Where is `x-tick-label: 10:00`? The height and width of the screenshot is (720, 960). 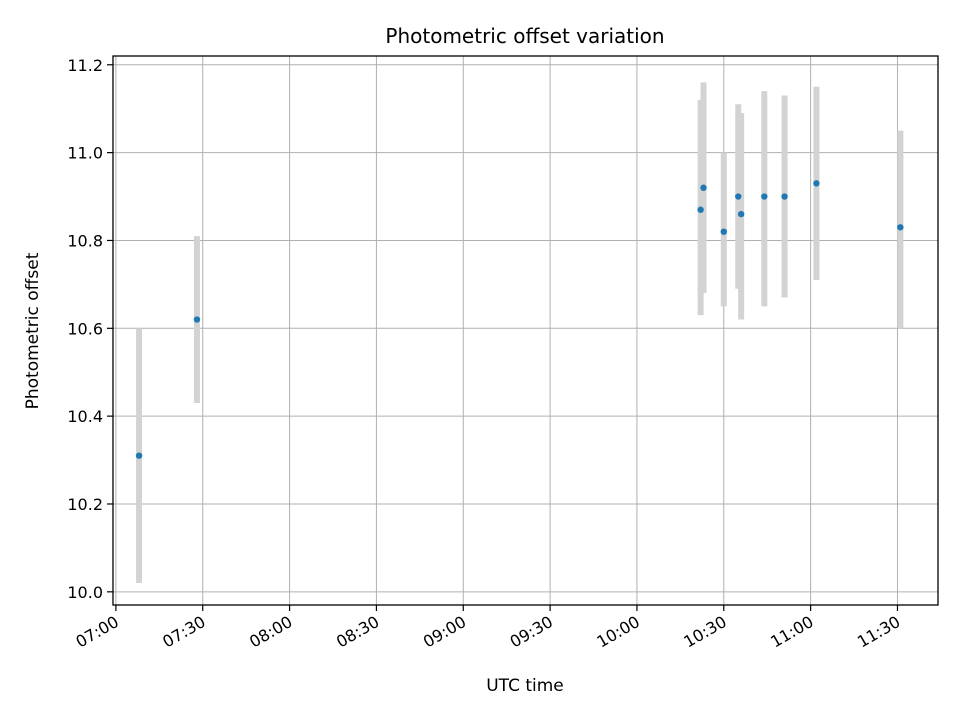 x-tick-label: 10:00 is located at coordinates (618, 632).